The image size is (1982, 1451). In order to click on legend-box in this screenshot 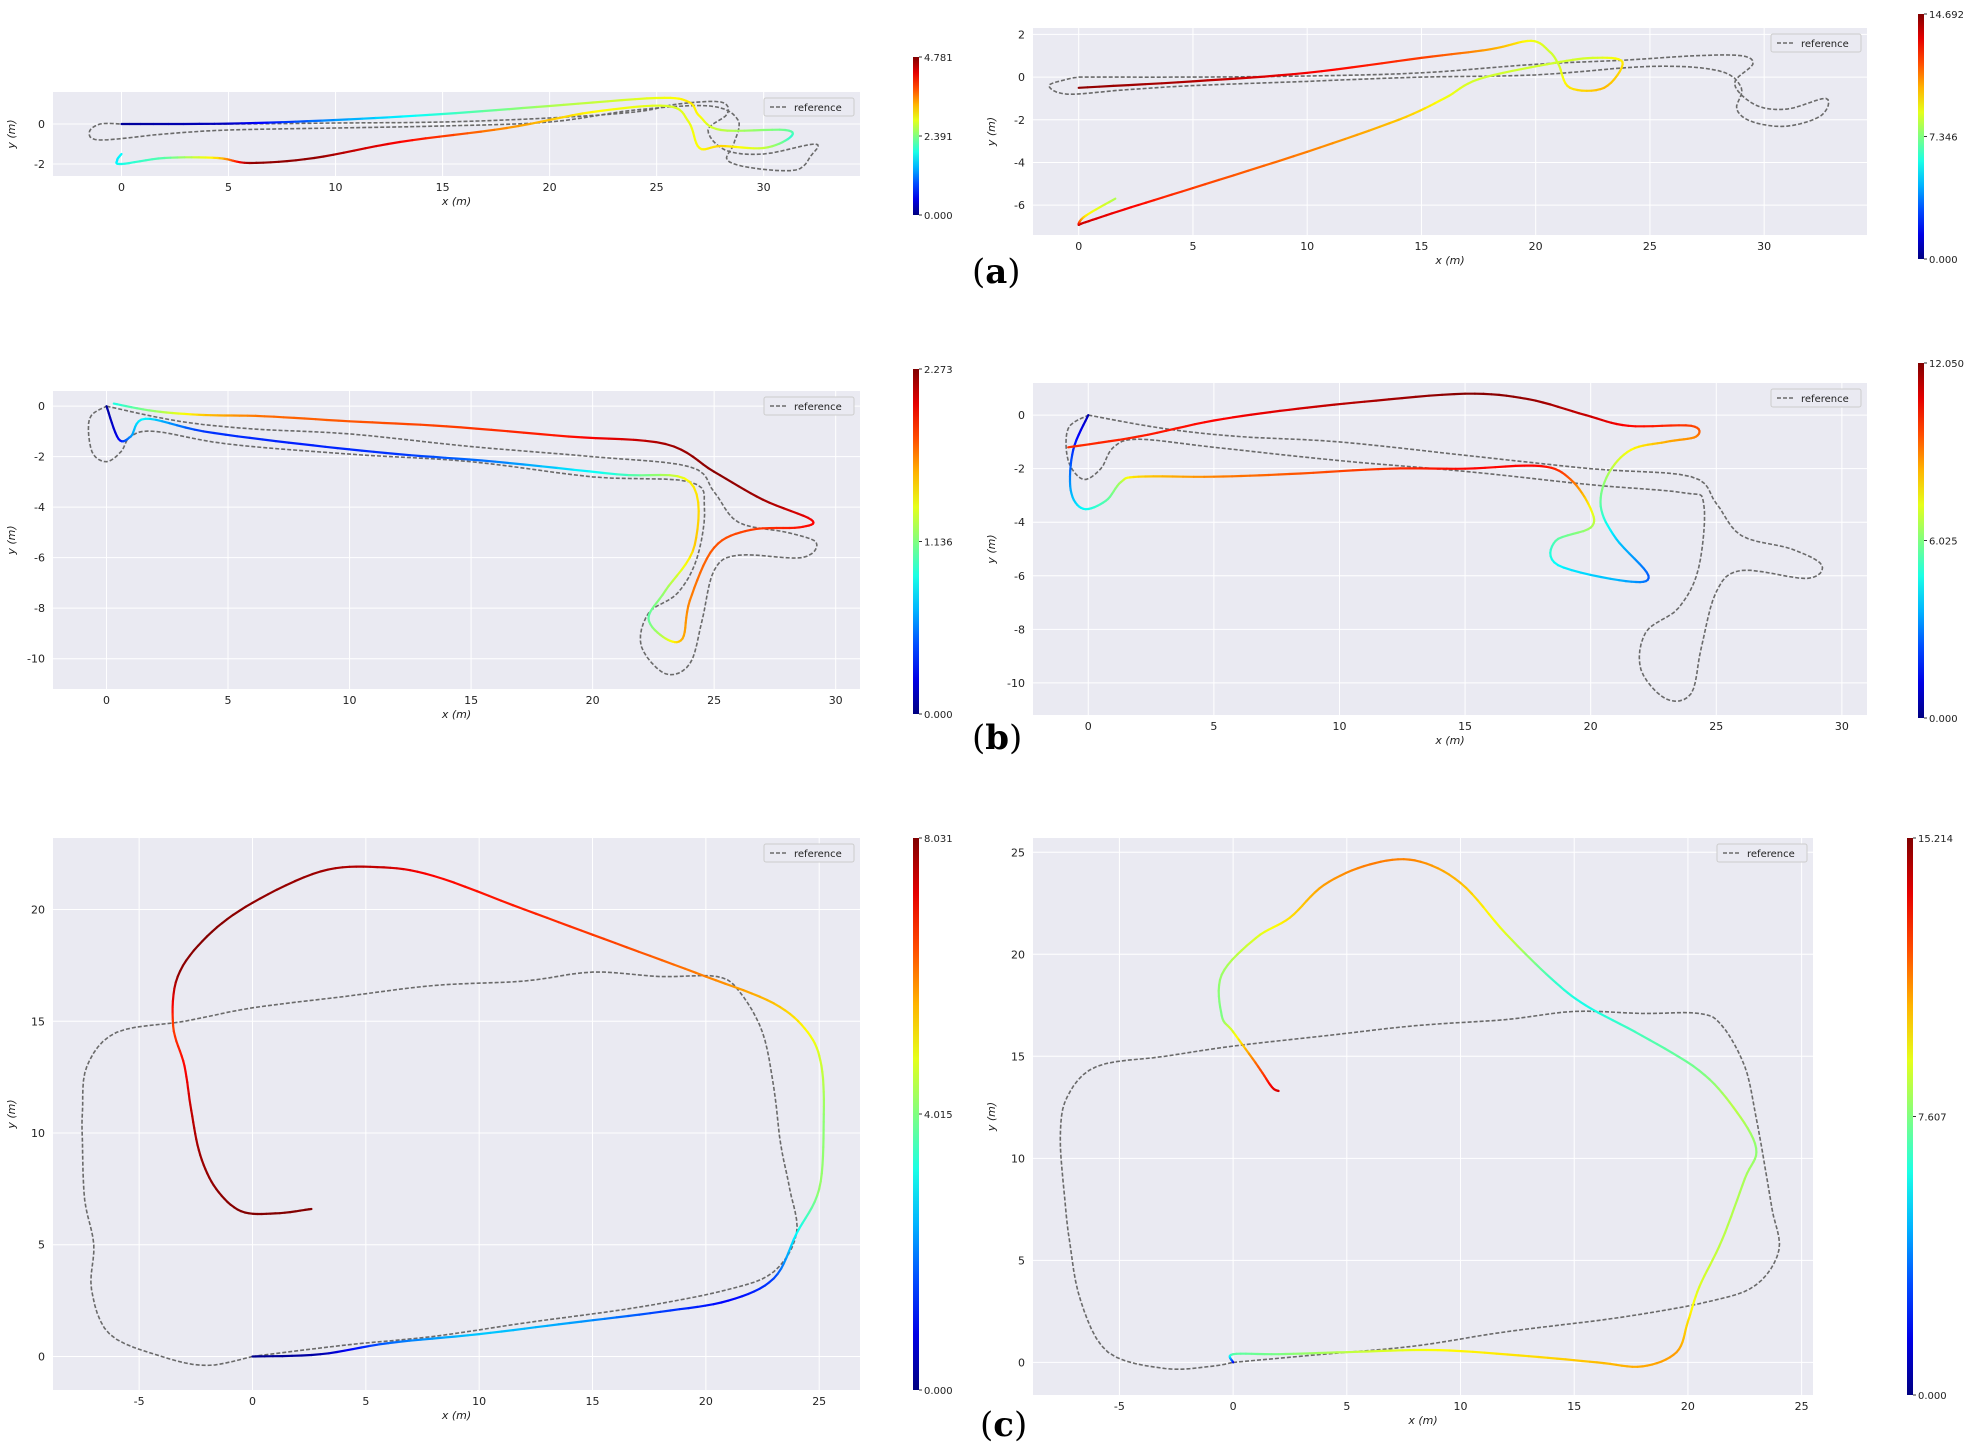, I will do `click(809, 406)`.